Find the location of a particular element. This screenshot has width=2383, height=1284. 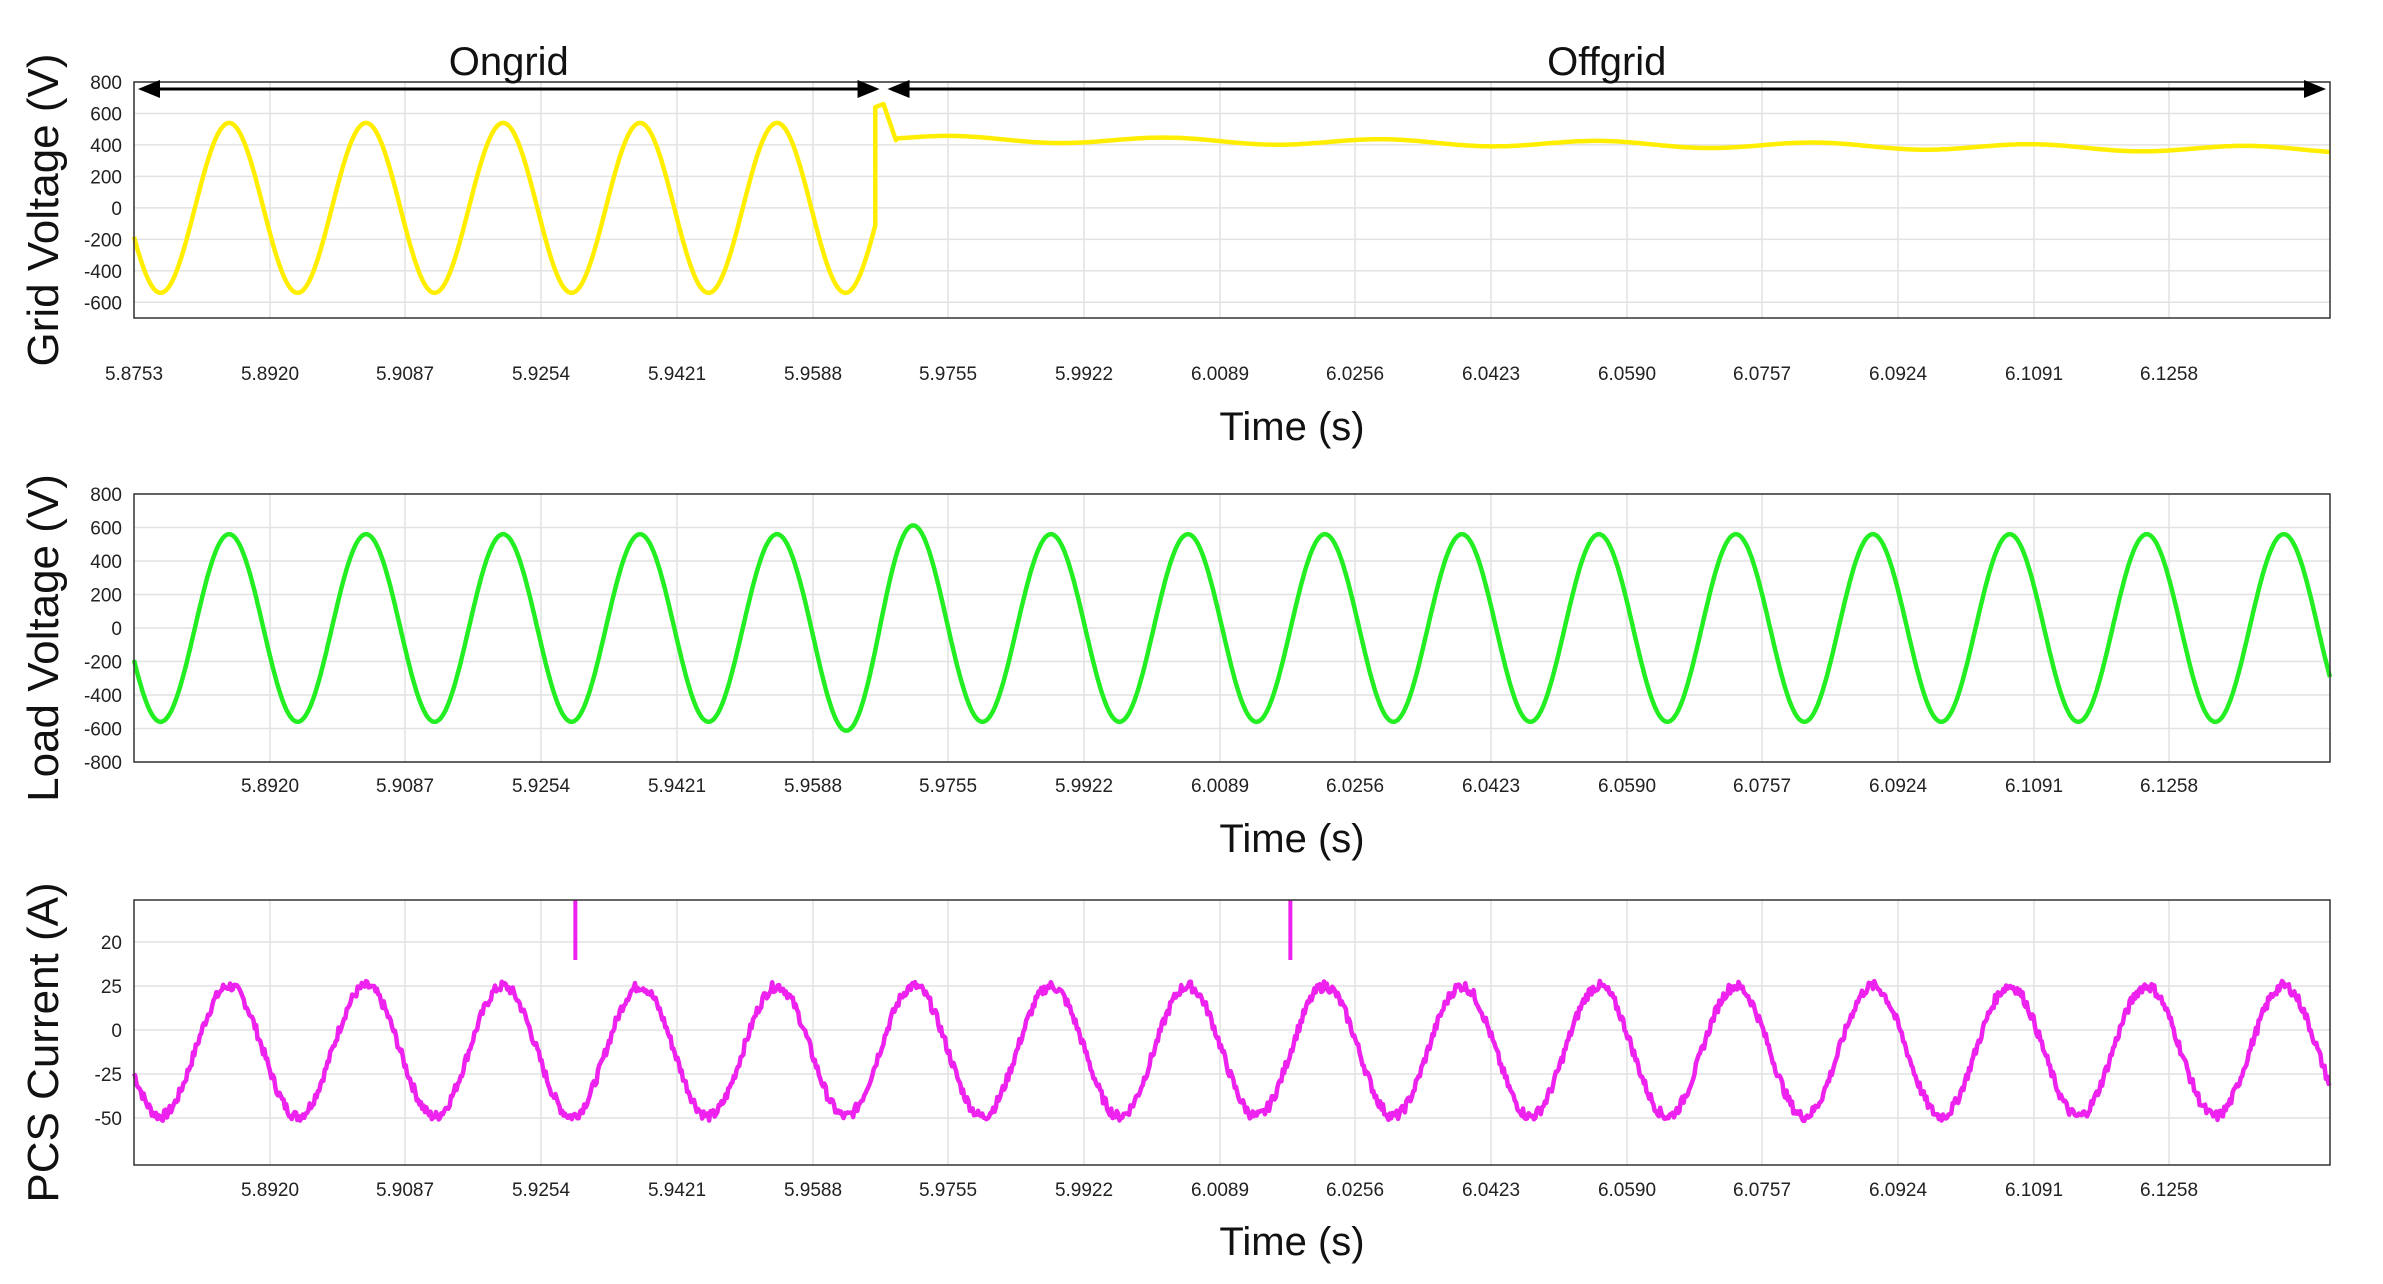

y-axis-title: Load Voltage (V) is located at coordinates (43, 638).